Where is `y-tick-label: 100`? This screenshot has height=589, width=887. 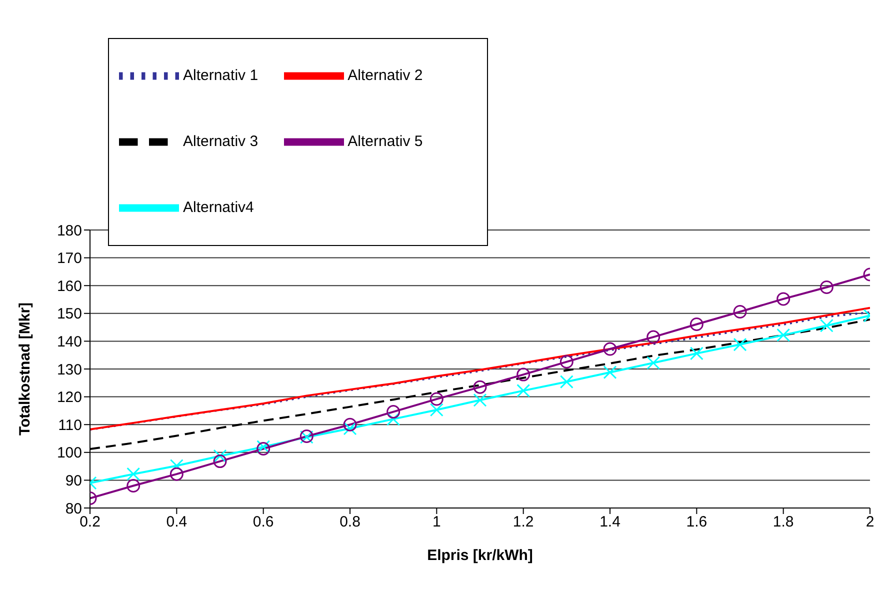
y-tick-label: 100 is located at coordinates (69, 453).